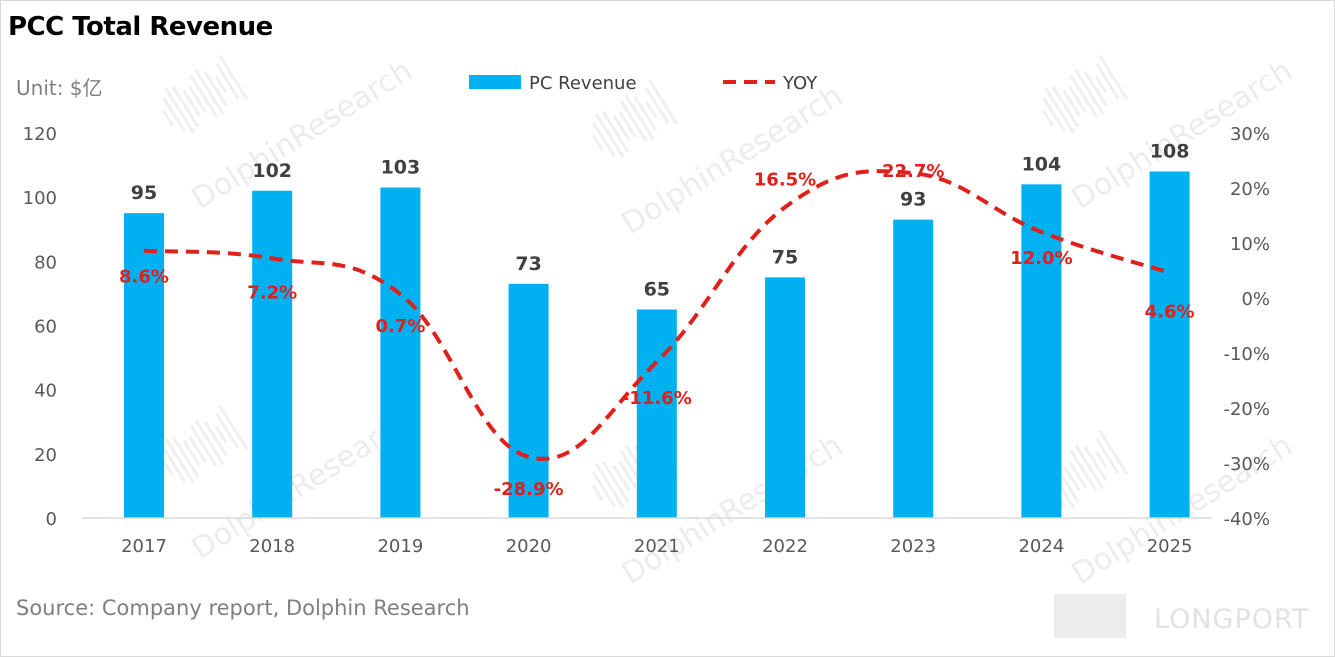 This screenshot has width=1335, height=657. I want to click on yoy-value-label-2022: 16.5%, so click(785, 179).